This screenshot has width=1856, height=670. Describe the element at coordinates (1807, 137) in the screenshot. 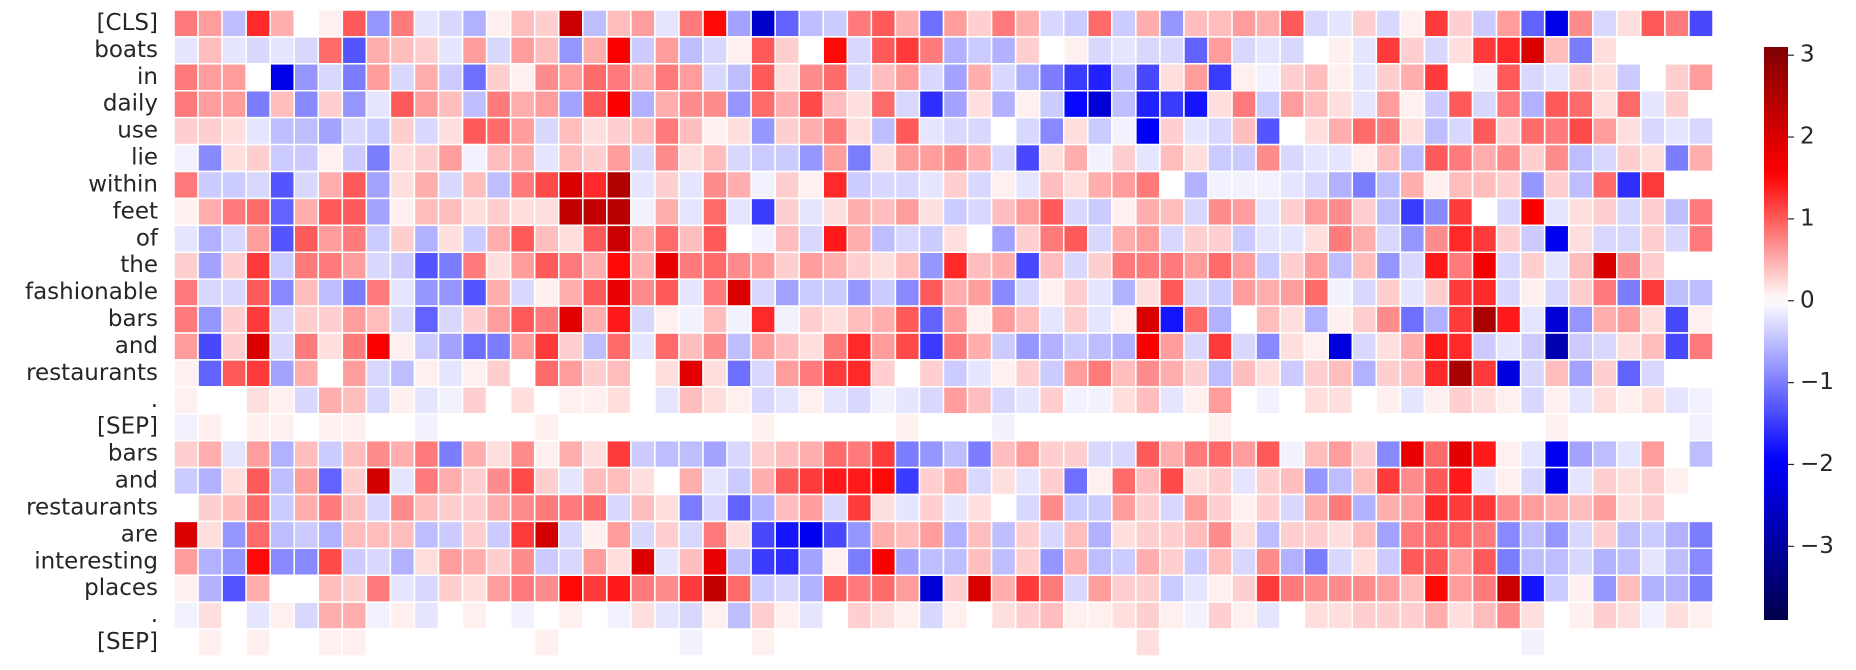

I see `colorbar-tick-label: 2` at that location.